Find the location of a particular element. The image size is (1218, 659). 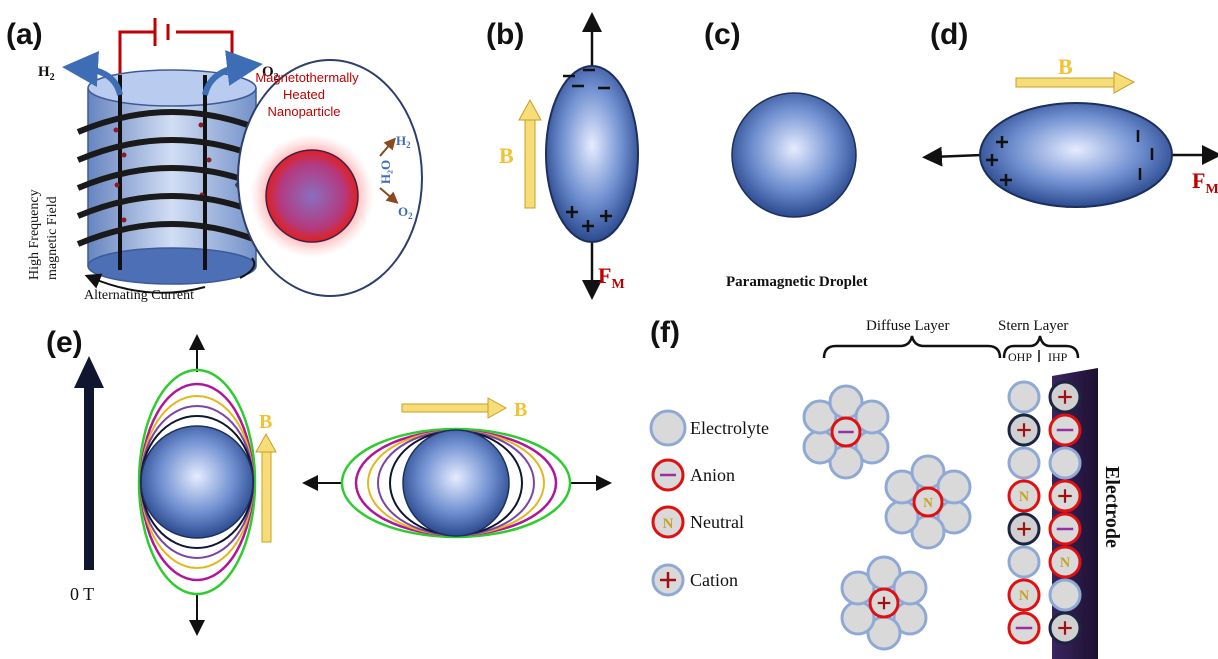

inset-h2: H is located at coordinates (401, 140).